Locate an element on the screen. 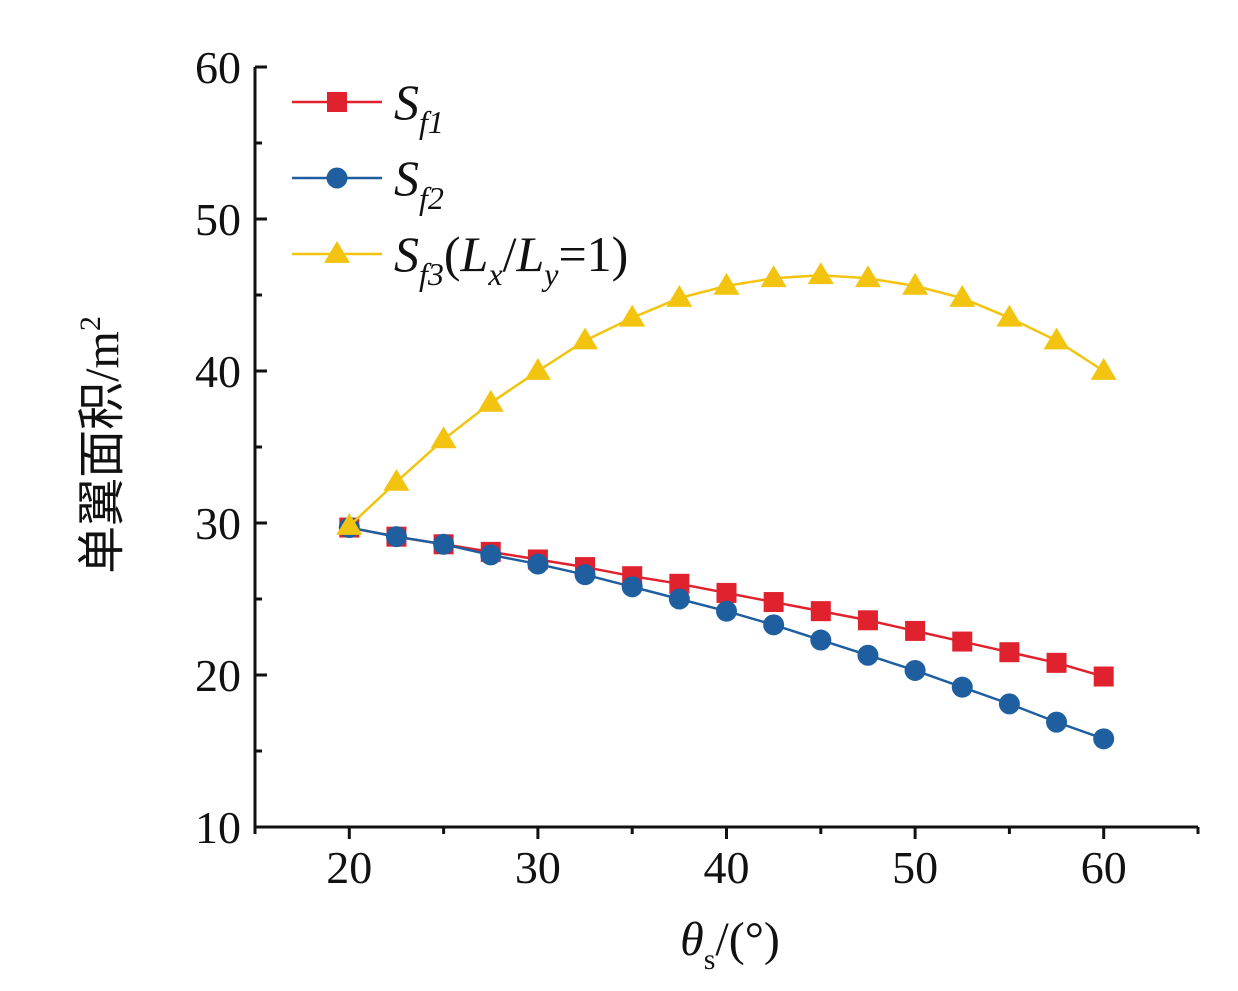  legend-label: Sf1 is located at coordinates (419, 107).